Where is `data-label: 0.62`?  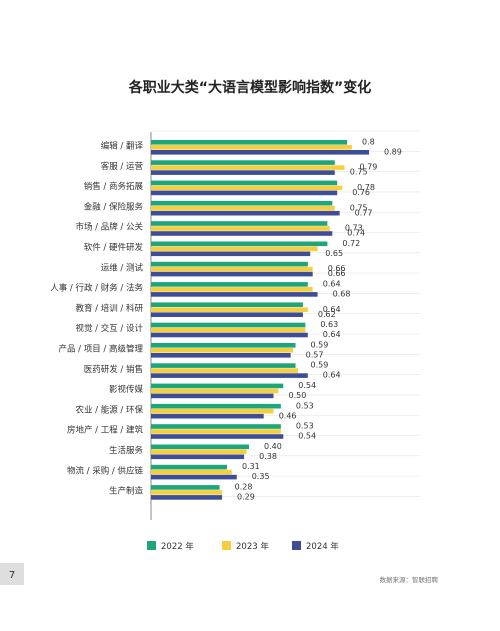
data-label: 0.62 is located at coordinates (327, 314).